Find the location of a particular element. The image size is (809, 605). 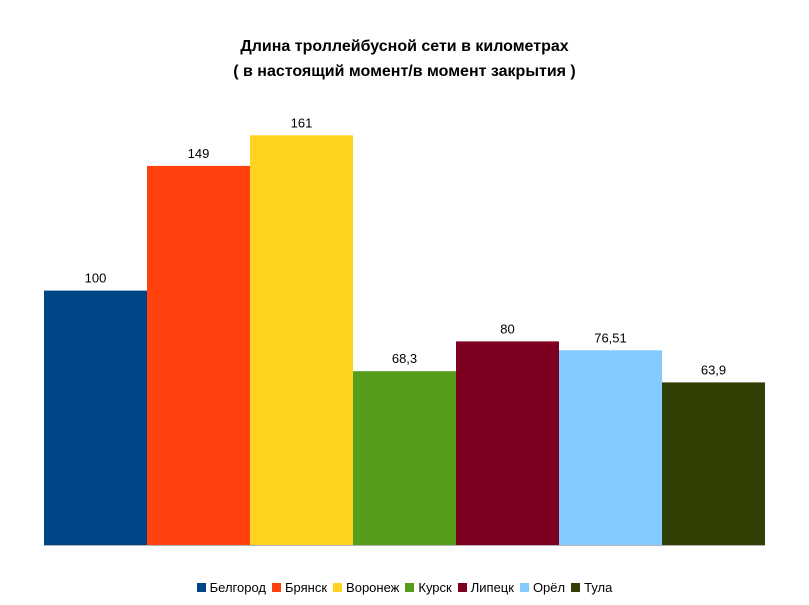

legend-item-7: Тула is located at coordinates (591, 587).